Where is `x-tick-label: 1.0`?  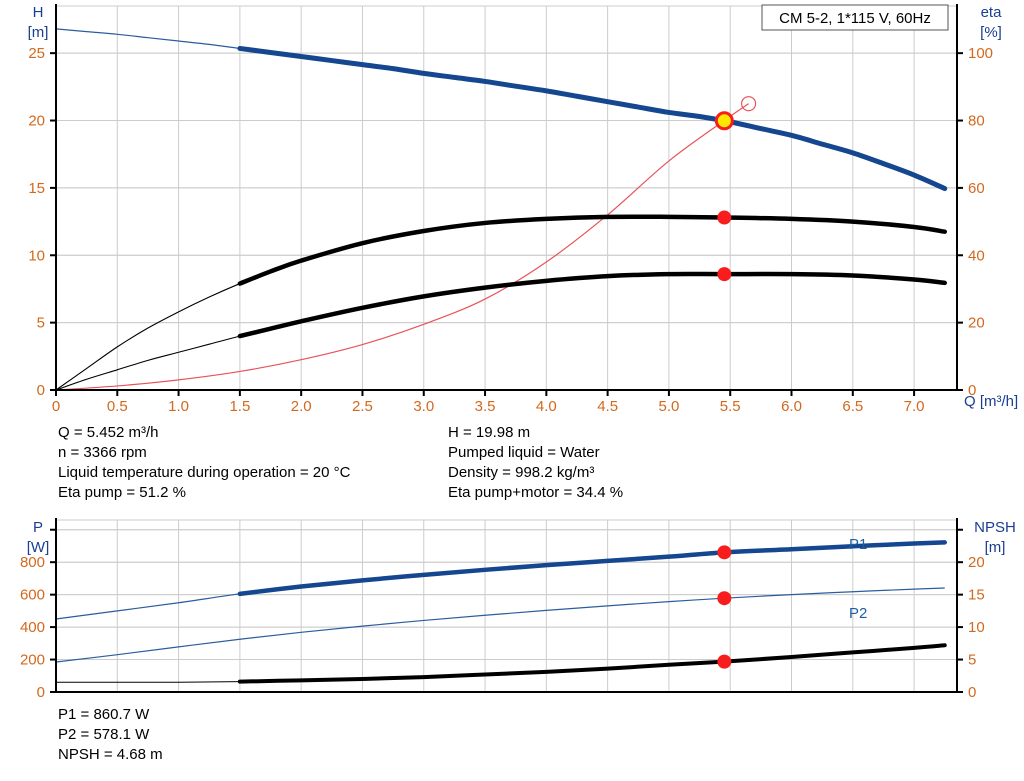
x-tick-label: 1.0 is located at coordinates (178, 406).